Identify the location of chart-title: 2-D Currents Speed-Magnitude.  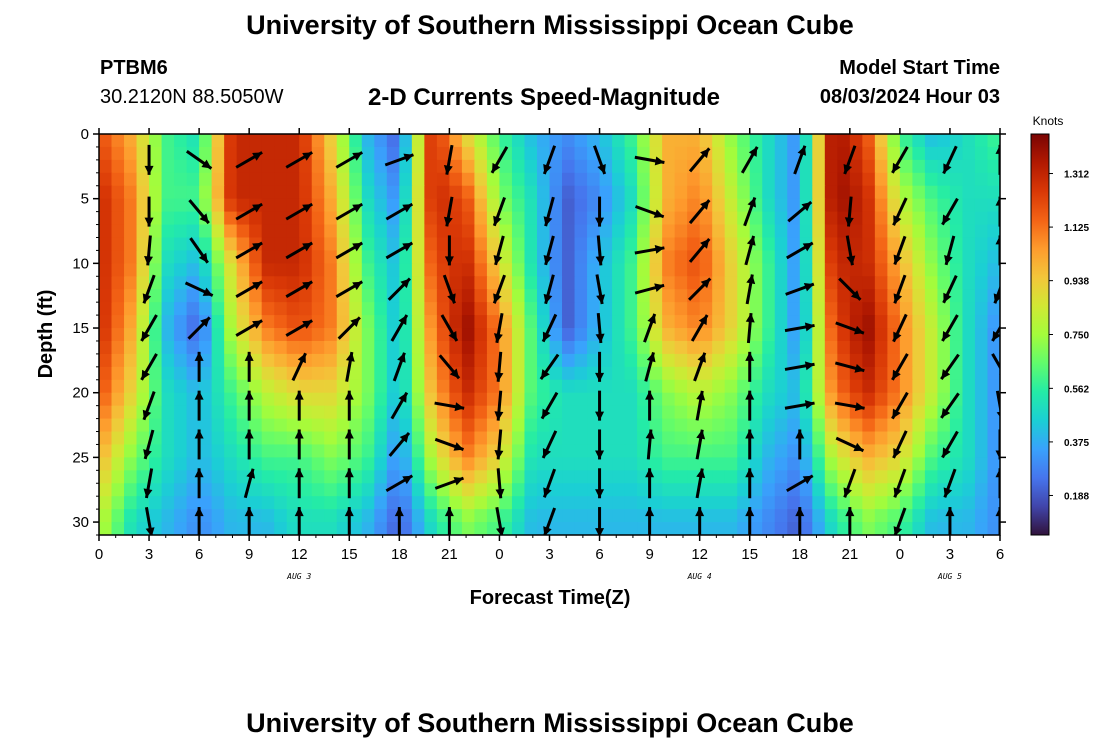
(544, 97).